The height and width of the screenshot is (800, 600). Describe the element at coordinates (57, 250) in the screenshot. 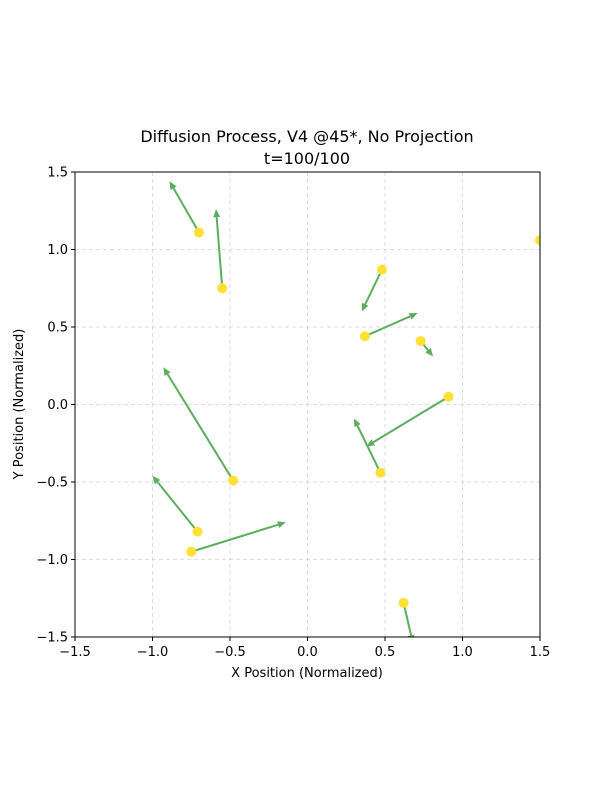

I see `y-tick-label: 1.0` at that location.